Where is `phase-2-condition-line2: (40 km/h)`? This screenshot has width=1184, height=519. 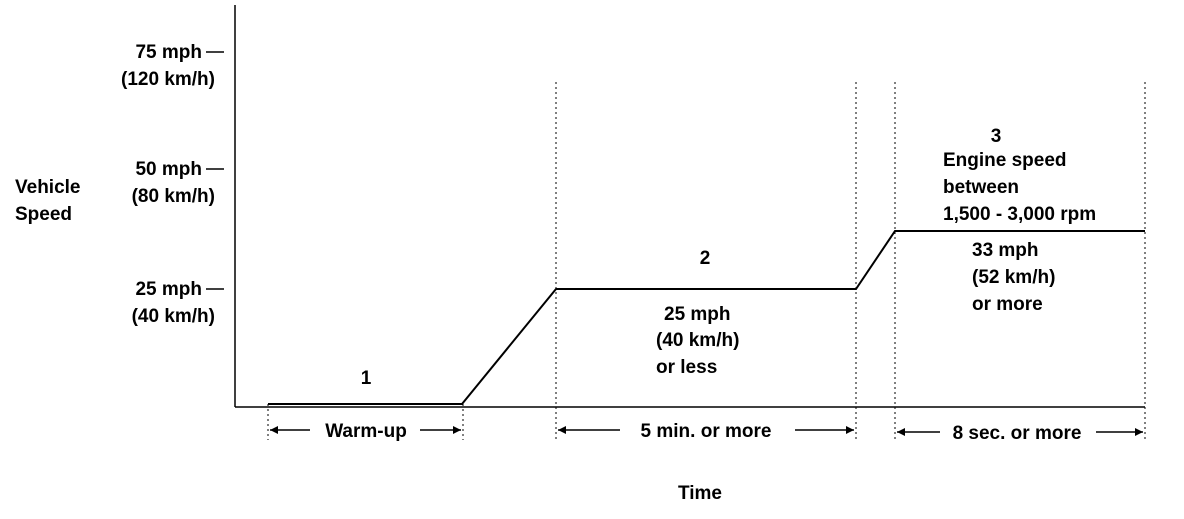 phase-2-condition-line2: (40 km/h) is located at coordinates (697, 340).